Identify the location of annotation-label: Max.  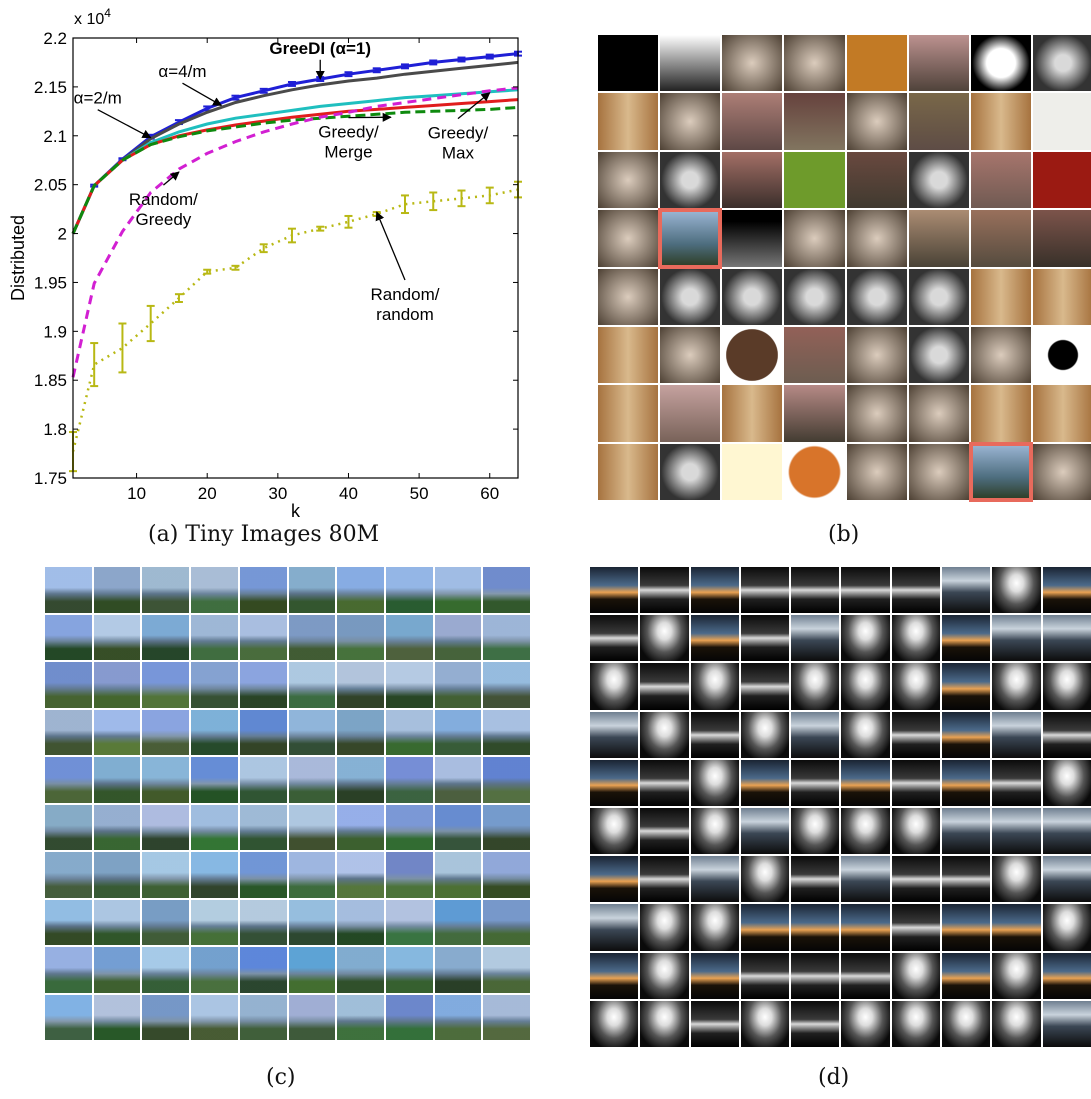
(458, 153).